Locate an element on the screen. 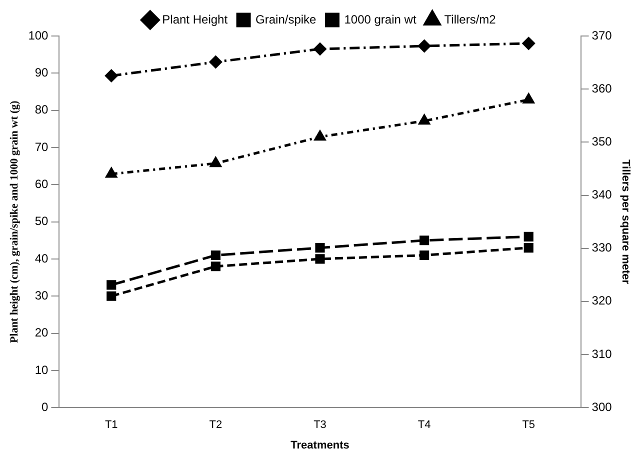  y2-tick-label: 360 is located at coordinates (602, 88).